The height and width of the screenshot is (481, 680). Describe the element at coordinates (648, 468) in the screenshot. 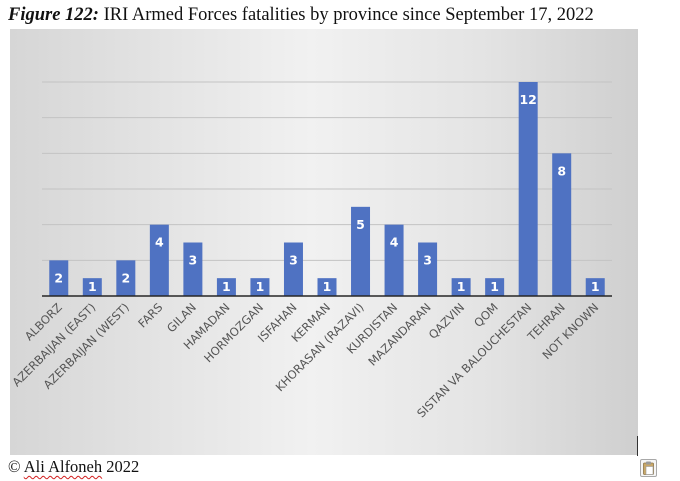

I see `clipboard-icon` at that location.